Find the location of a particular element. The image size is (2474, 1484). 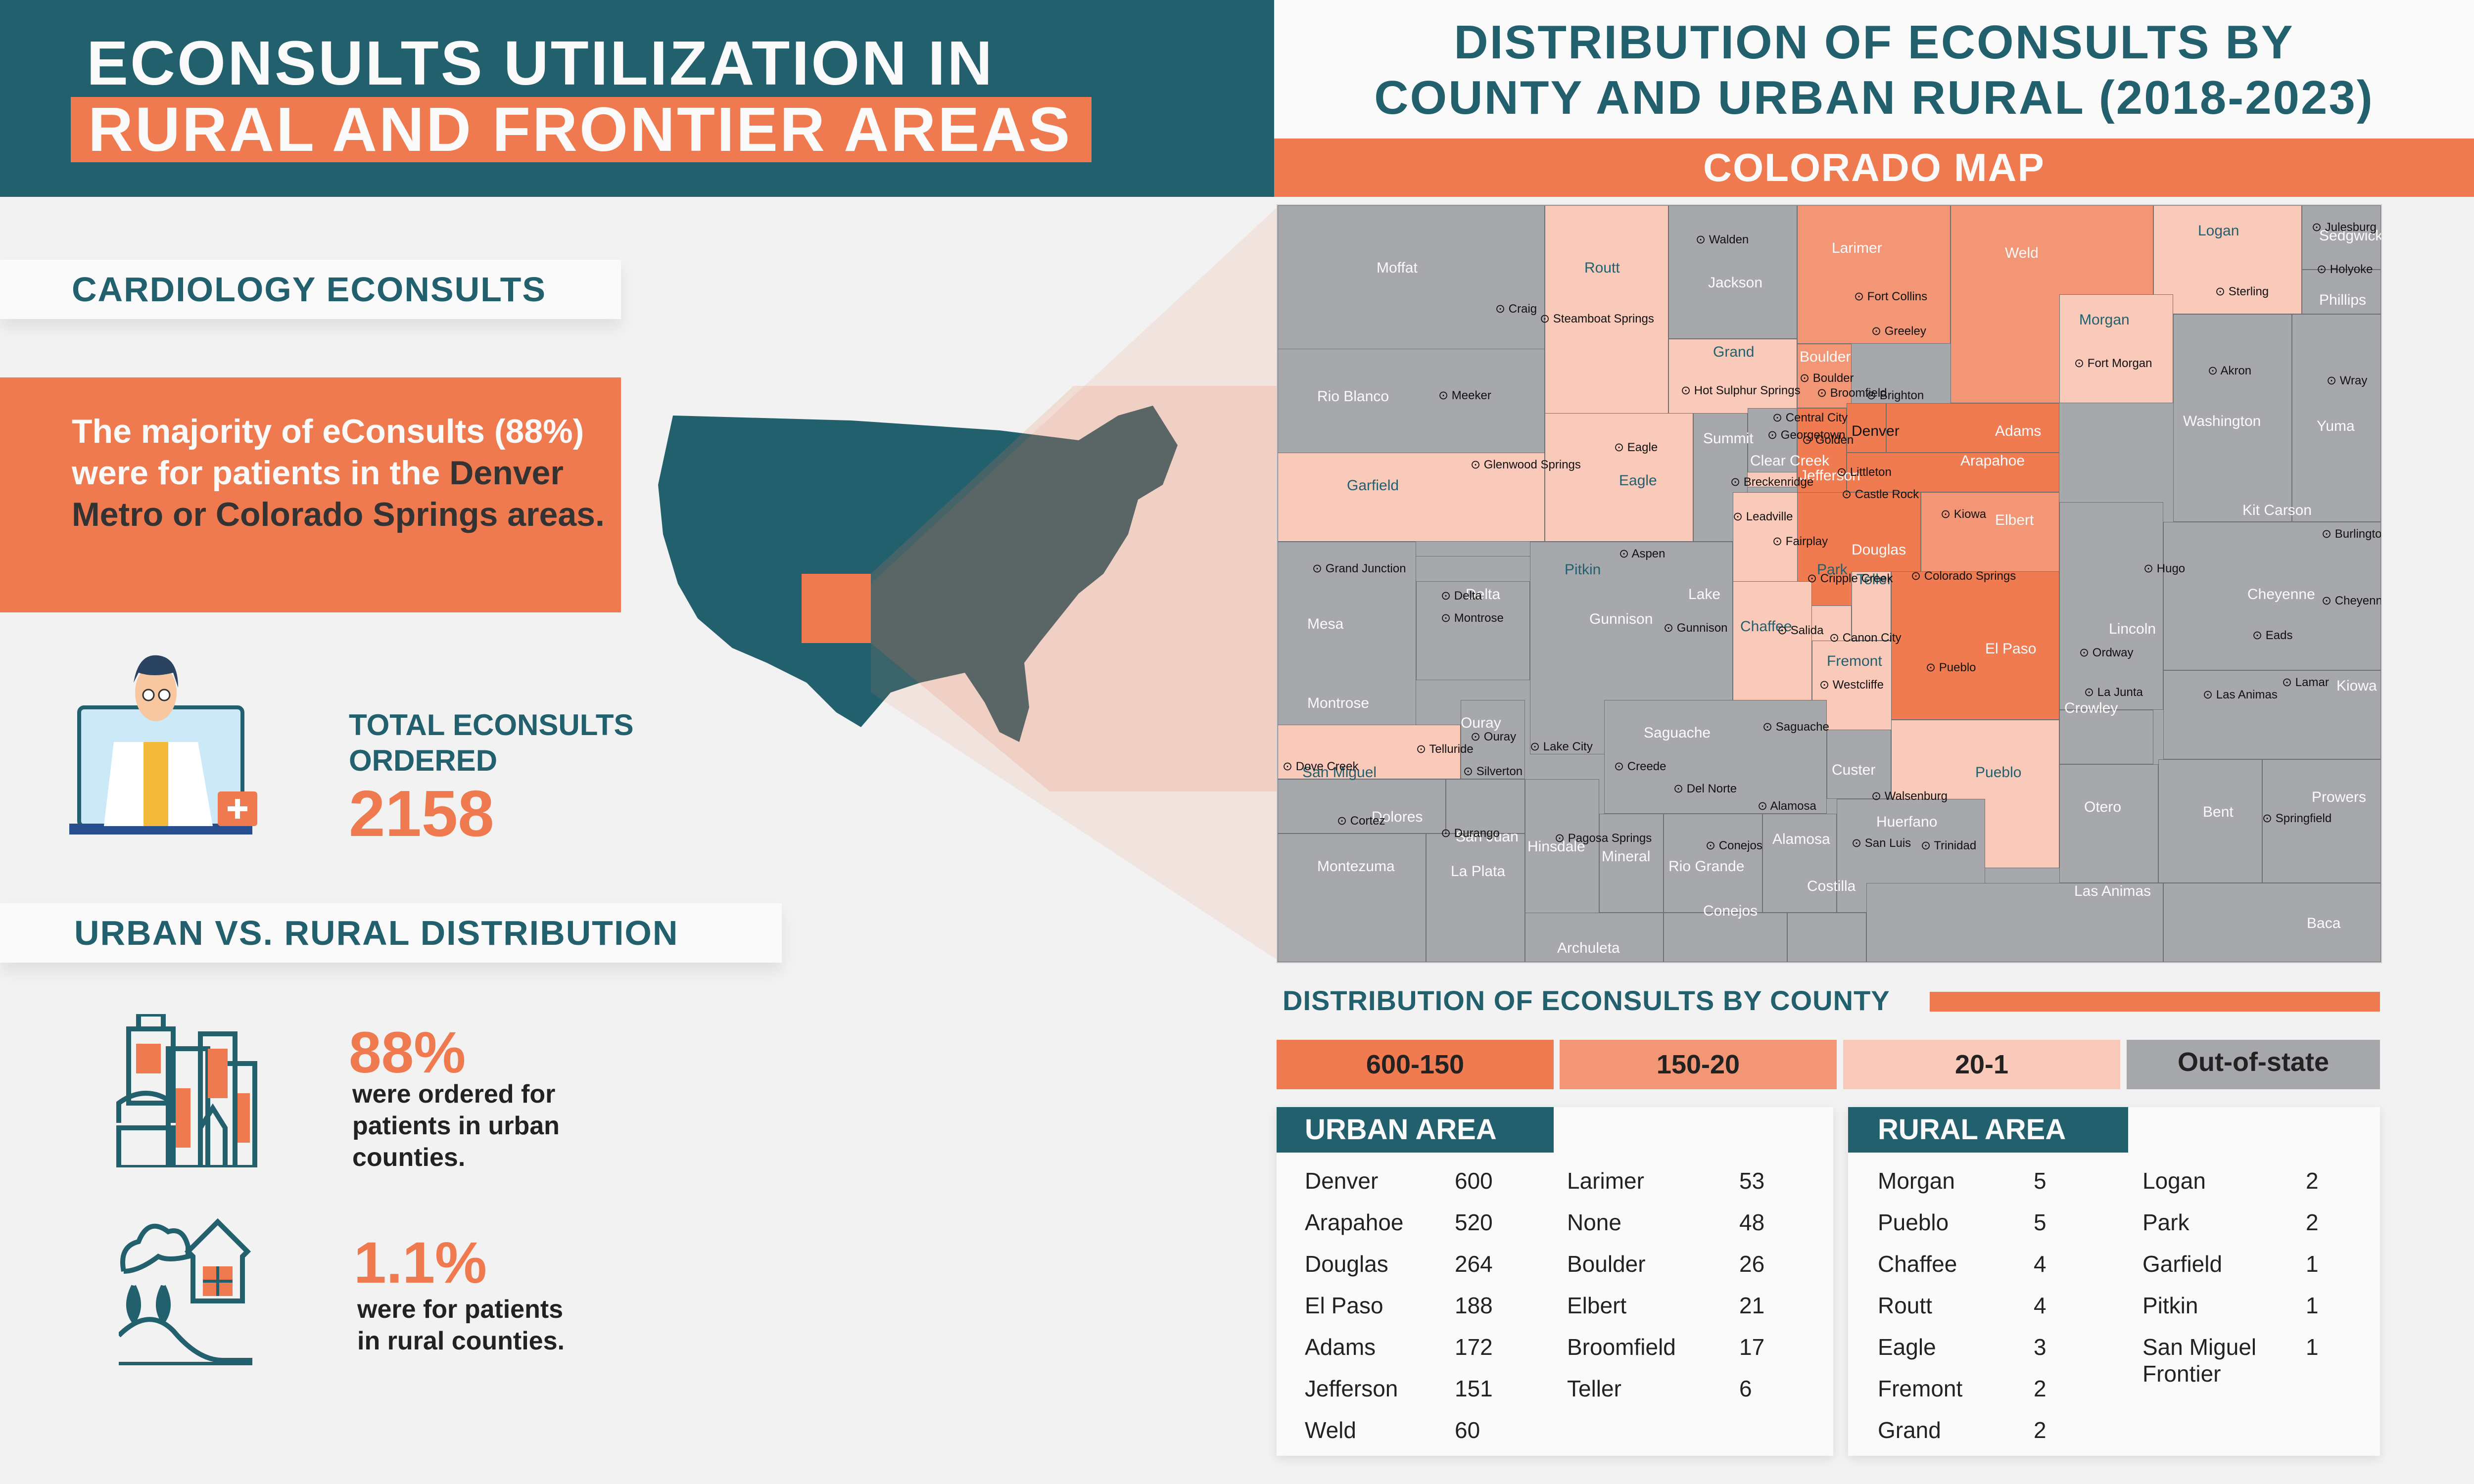

table-row-county: Denver is located at coordinates (1342, 1181).